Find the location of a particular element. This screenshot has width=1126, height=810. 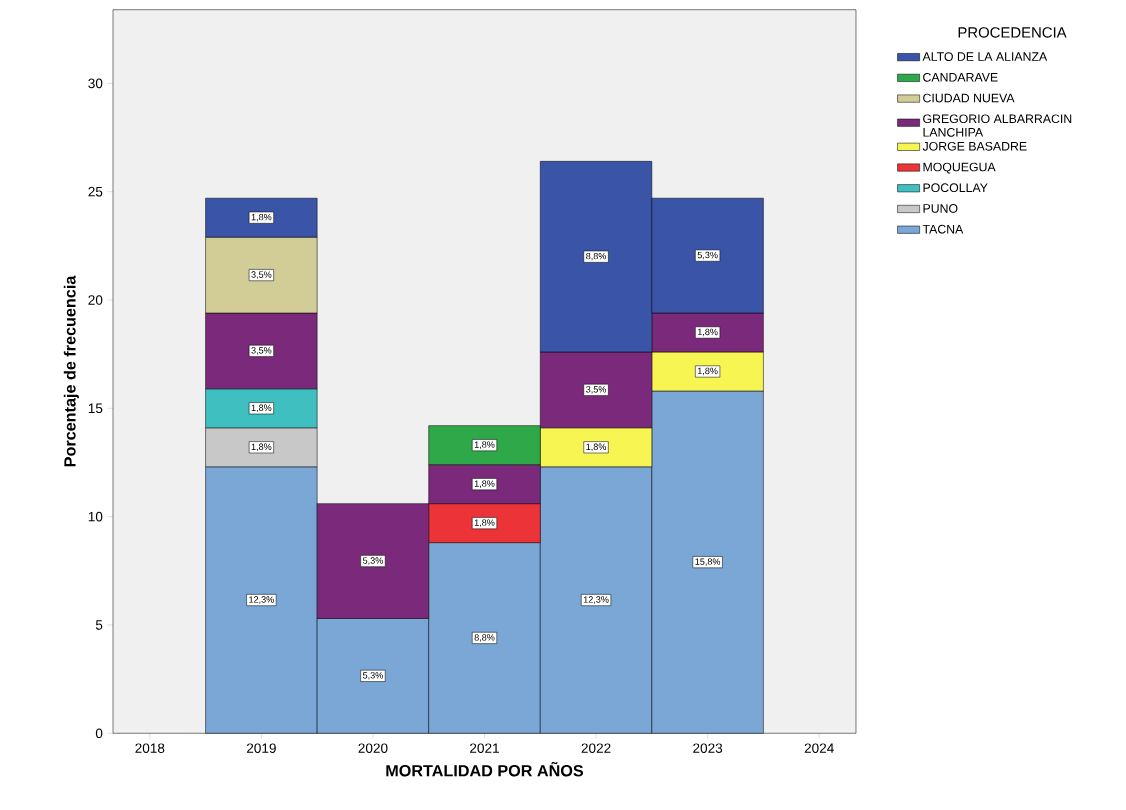

legend-label: PUNO is located at coordinates (940, 208).